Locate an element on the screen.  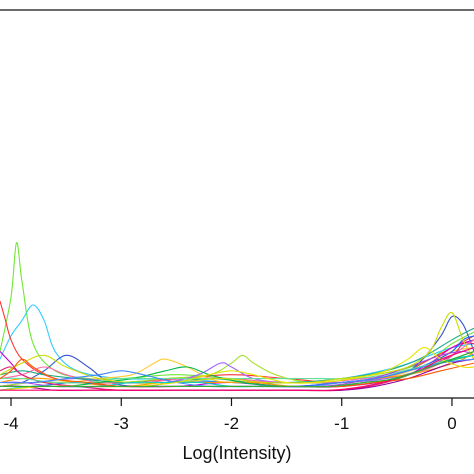
x-tick-label: -2 is located at coordinates (231, 423).